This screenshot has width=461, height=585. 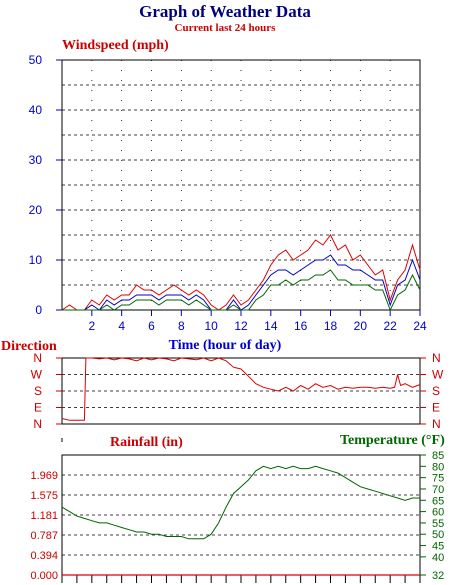 What do you see at coordinates (241, 579) in the screenshot?
I see `rainfall-xticks` at bounding box center [241, 579].